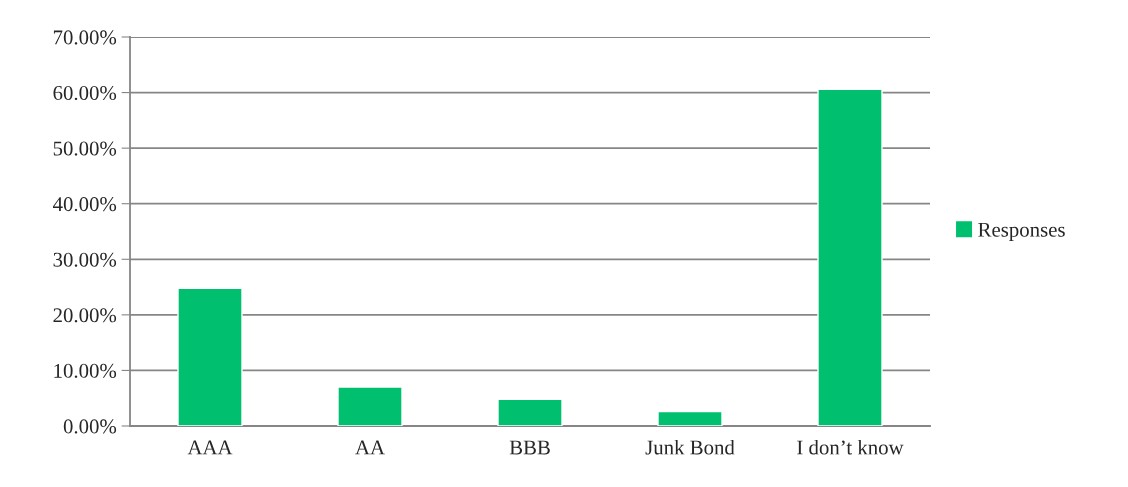  I want to click on y-tick-label: 0.00%, so click(90, 426).